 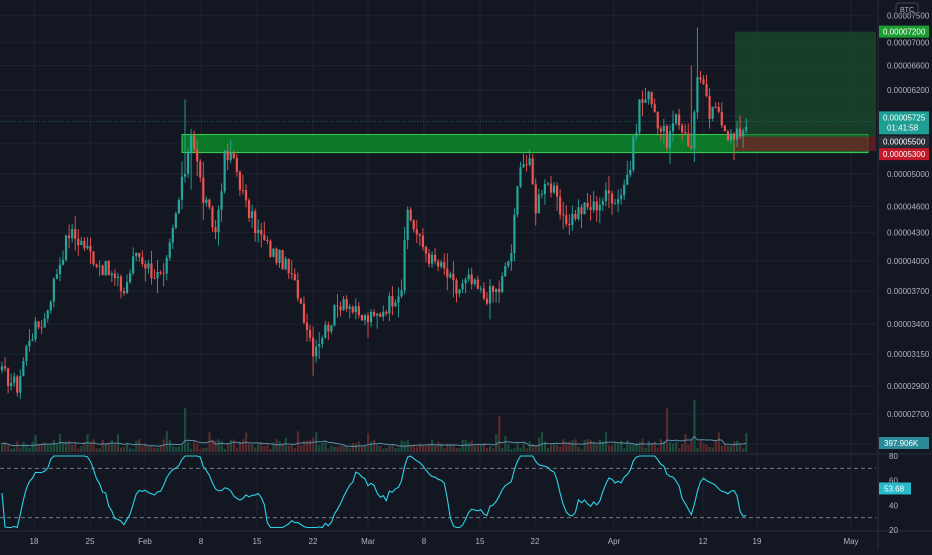 What do you see at coordinates (805, 84) in the screenshot?
I see `position-target-area` at bounding box center [805, 84].